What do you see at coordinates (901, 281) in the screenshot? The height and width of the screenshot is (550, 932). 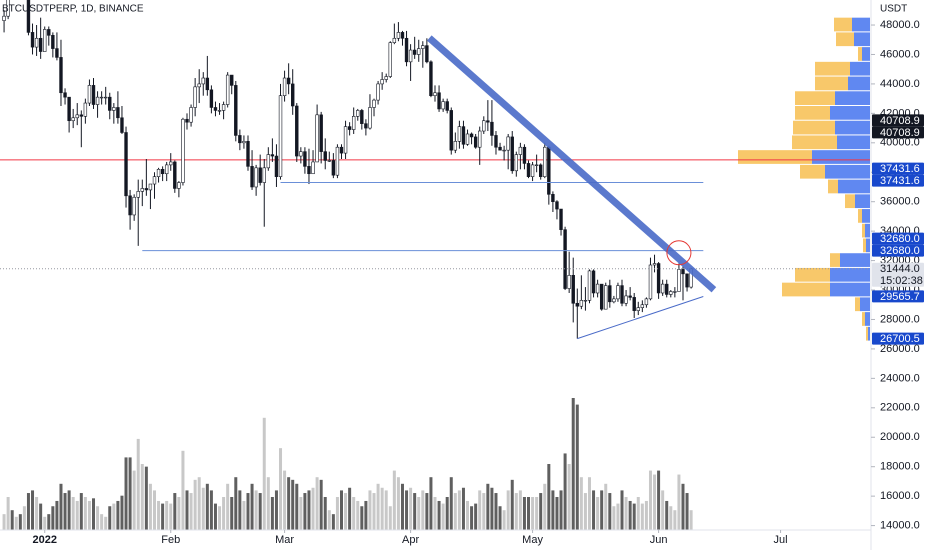 I see `countdown: 15:02:38` at bounding box center [901, 281].